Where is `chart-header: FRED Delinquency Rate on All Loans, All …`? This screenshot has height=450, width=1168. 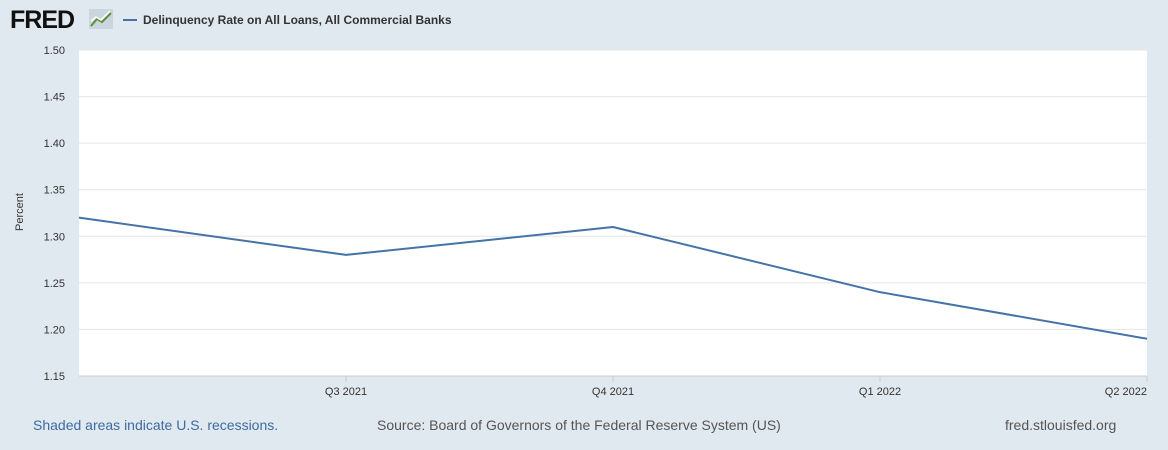 chart-header: FRED Delinquency Rate on All Loans, All … is located at coordinates (584, 20).